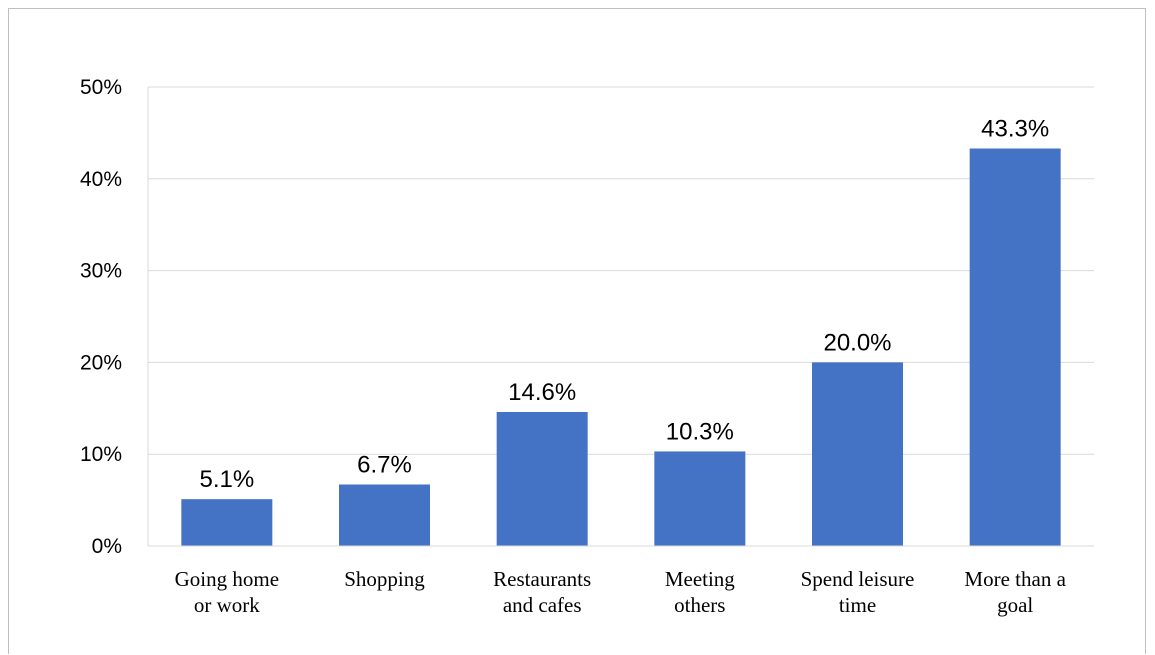  Describe the element at coordinates (226, 479) in the screenshot. I see `data-label: 5.1%` at that location.